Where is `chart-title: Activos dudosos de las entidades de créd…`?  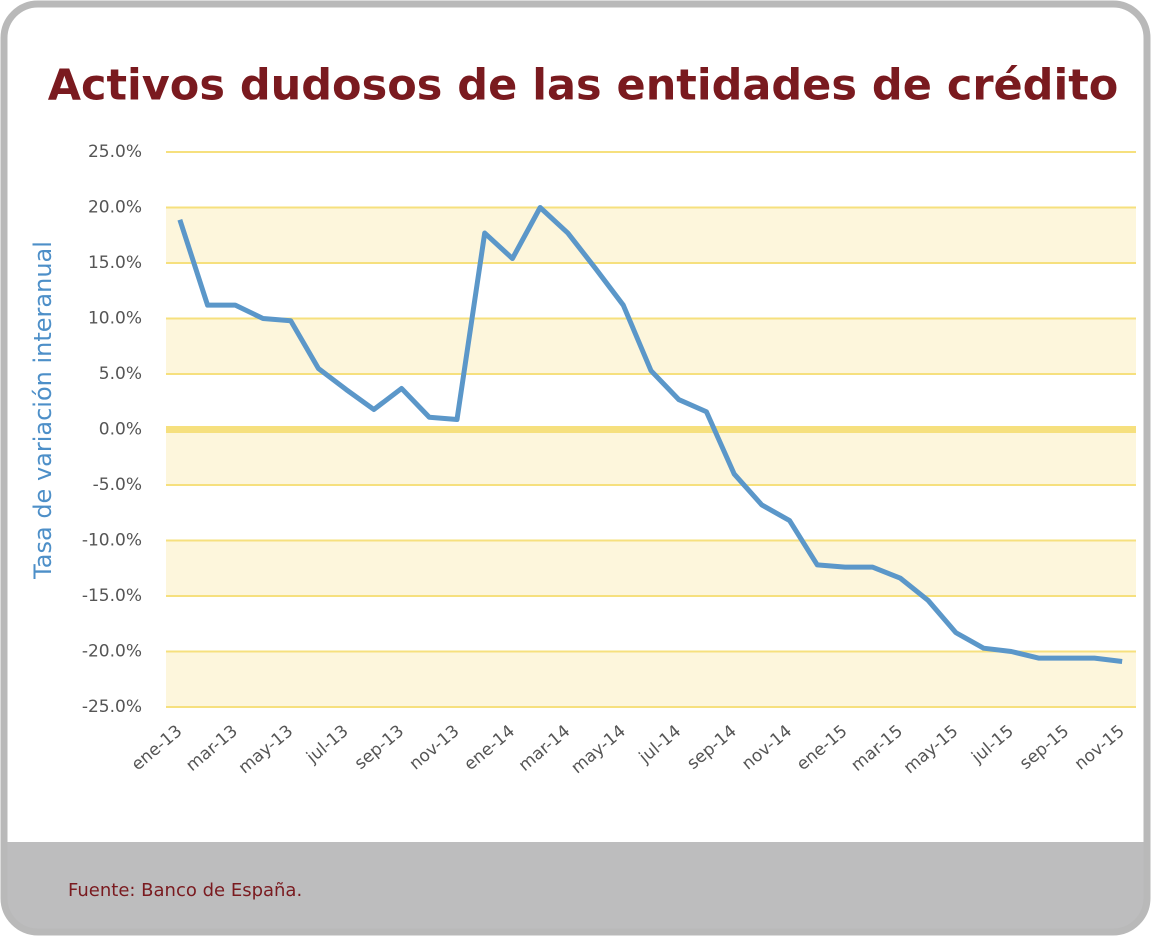
chart-title: Activos dudosos de las entidades de créd… is located at coordinates (583, 86).